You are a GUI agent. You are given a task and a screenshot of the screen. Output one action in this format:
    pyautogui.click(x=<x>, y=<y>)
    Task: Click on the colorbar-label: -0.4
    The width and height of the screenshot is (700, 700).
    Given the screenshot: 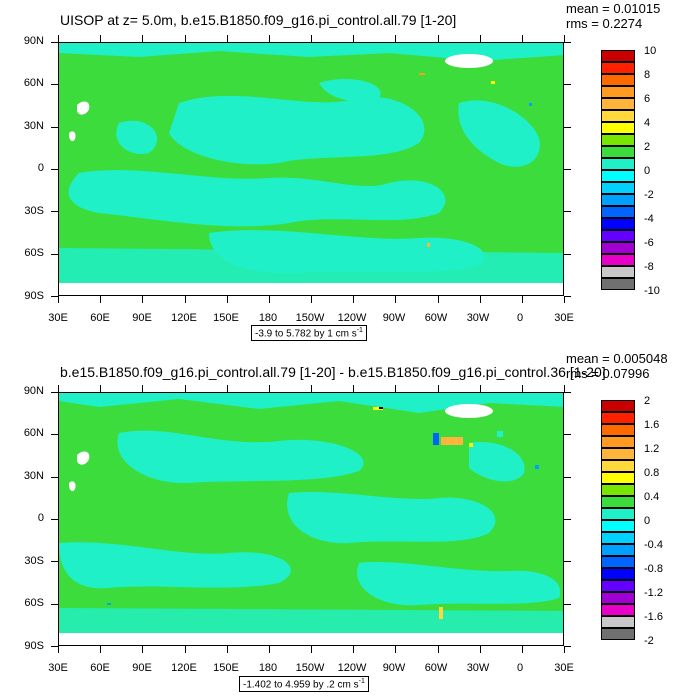 What is the action you would take?
    pyautogui.click(x=653, y=545)
    